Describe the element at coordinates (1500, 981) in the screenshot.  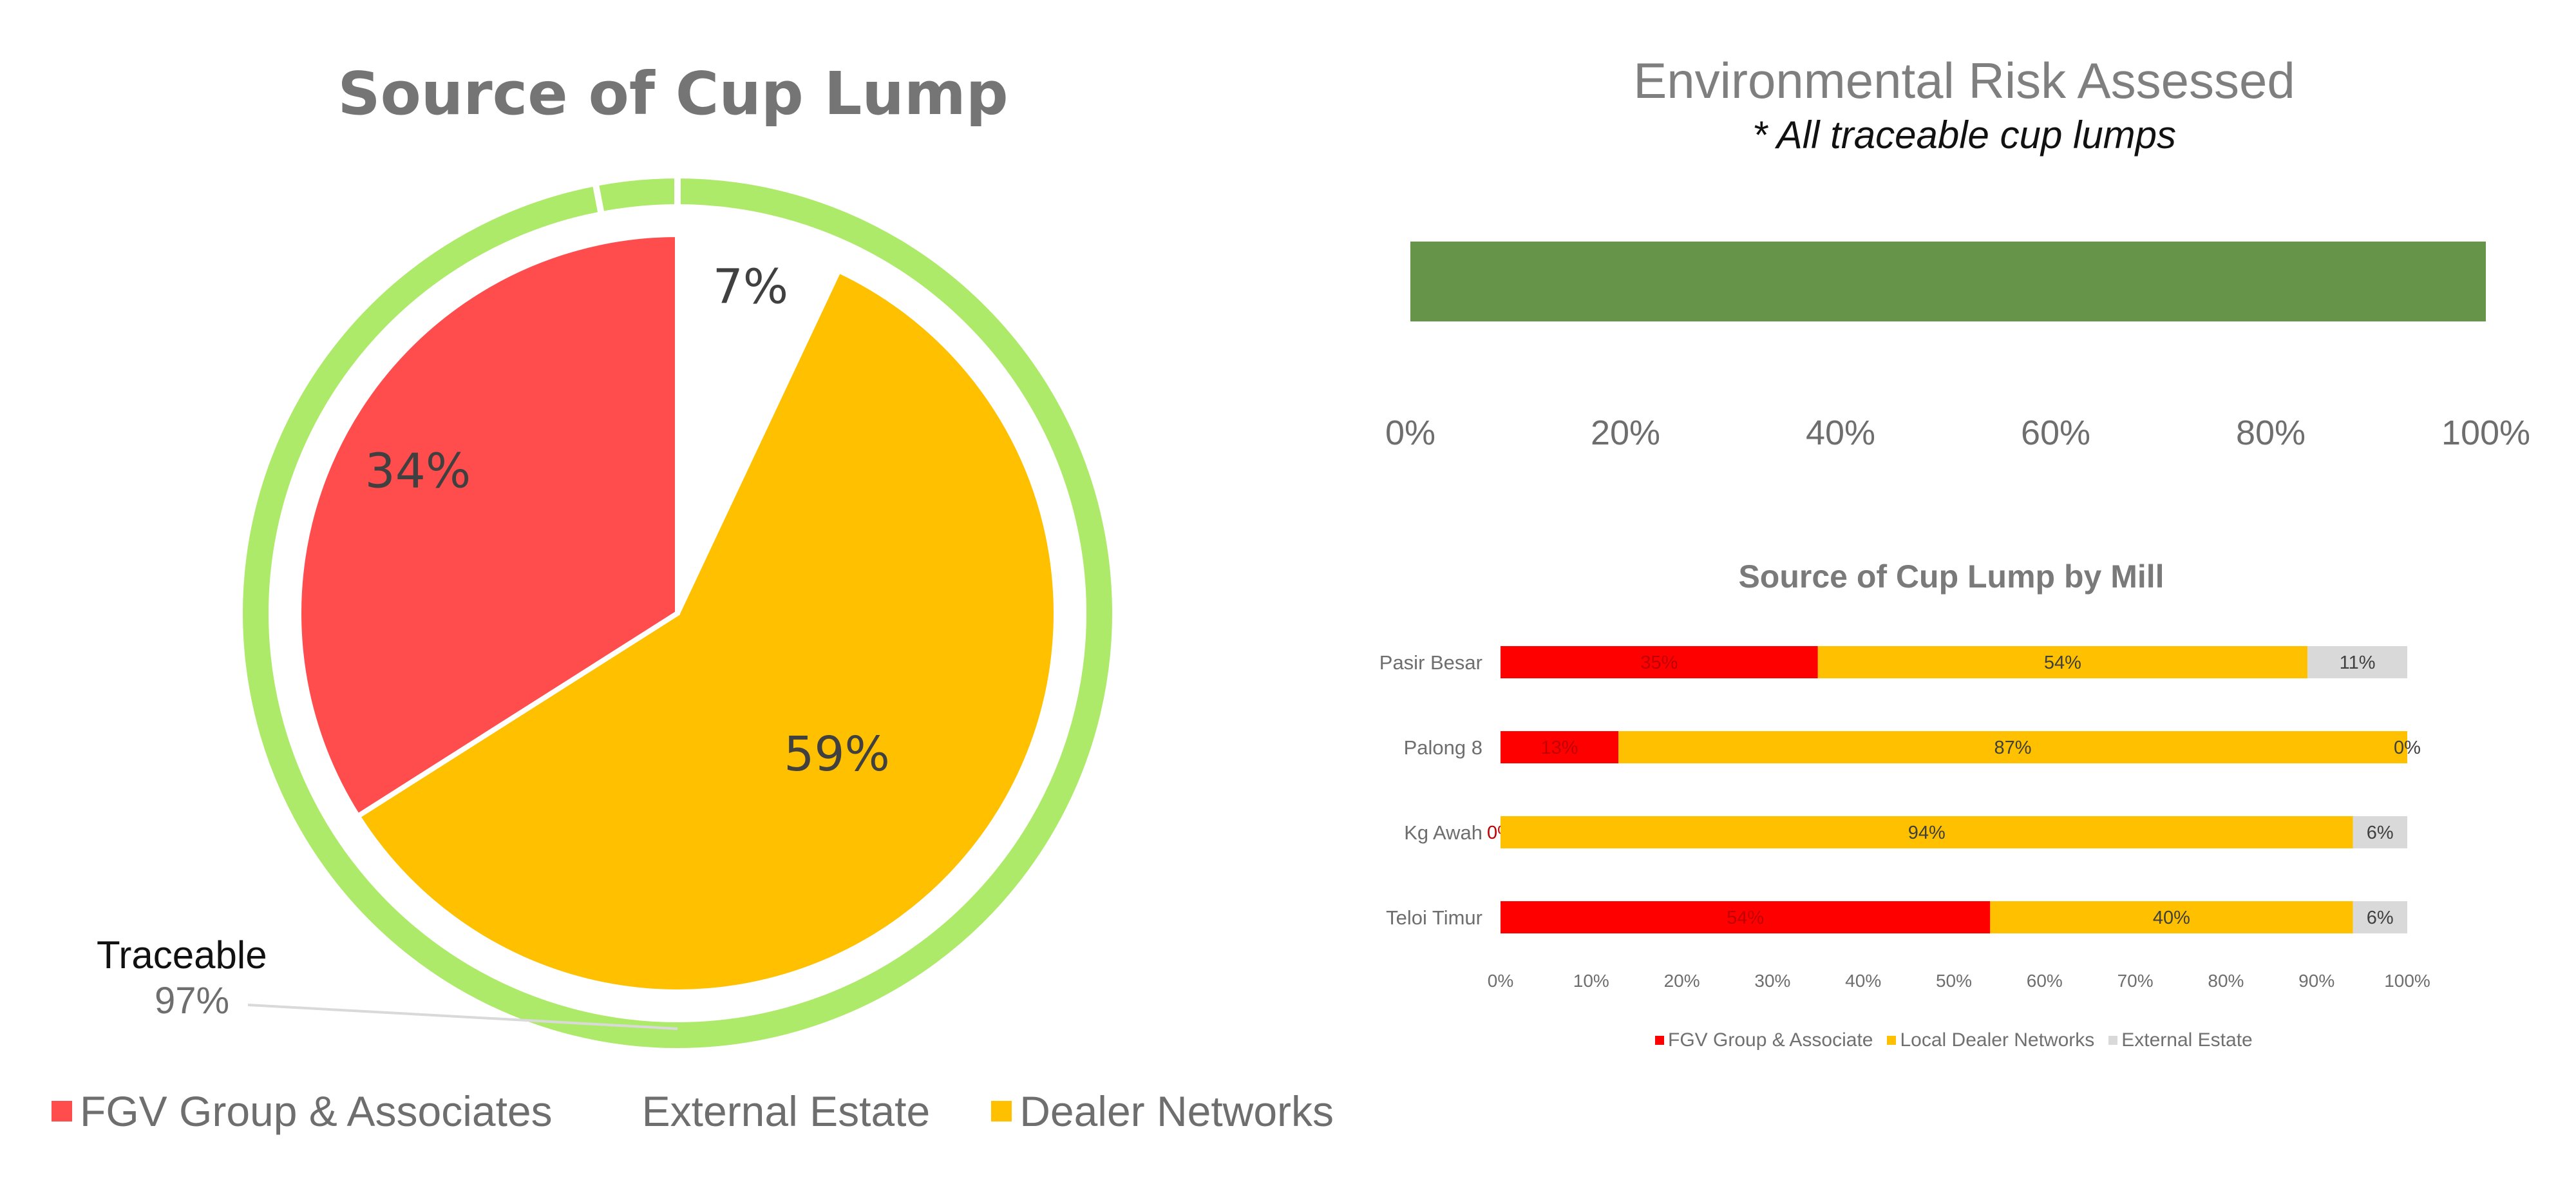
I see `mill-x-tick: 0%` at that location.